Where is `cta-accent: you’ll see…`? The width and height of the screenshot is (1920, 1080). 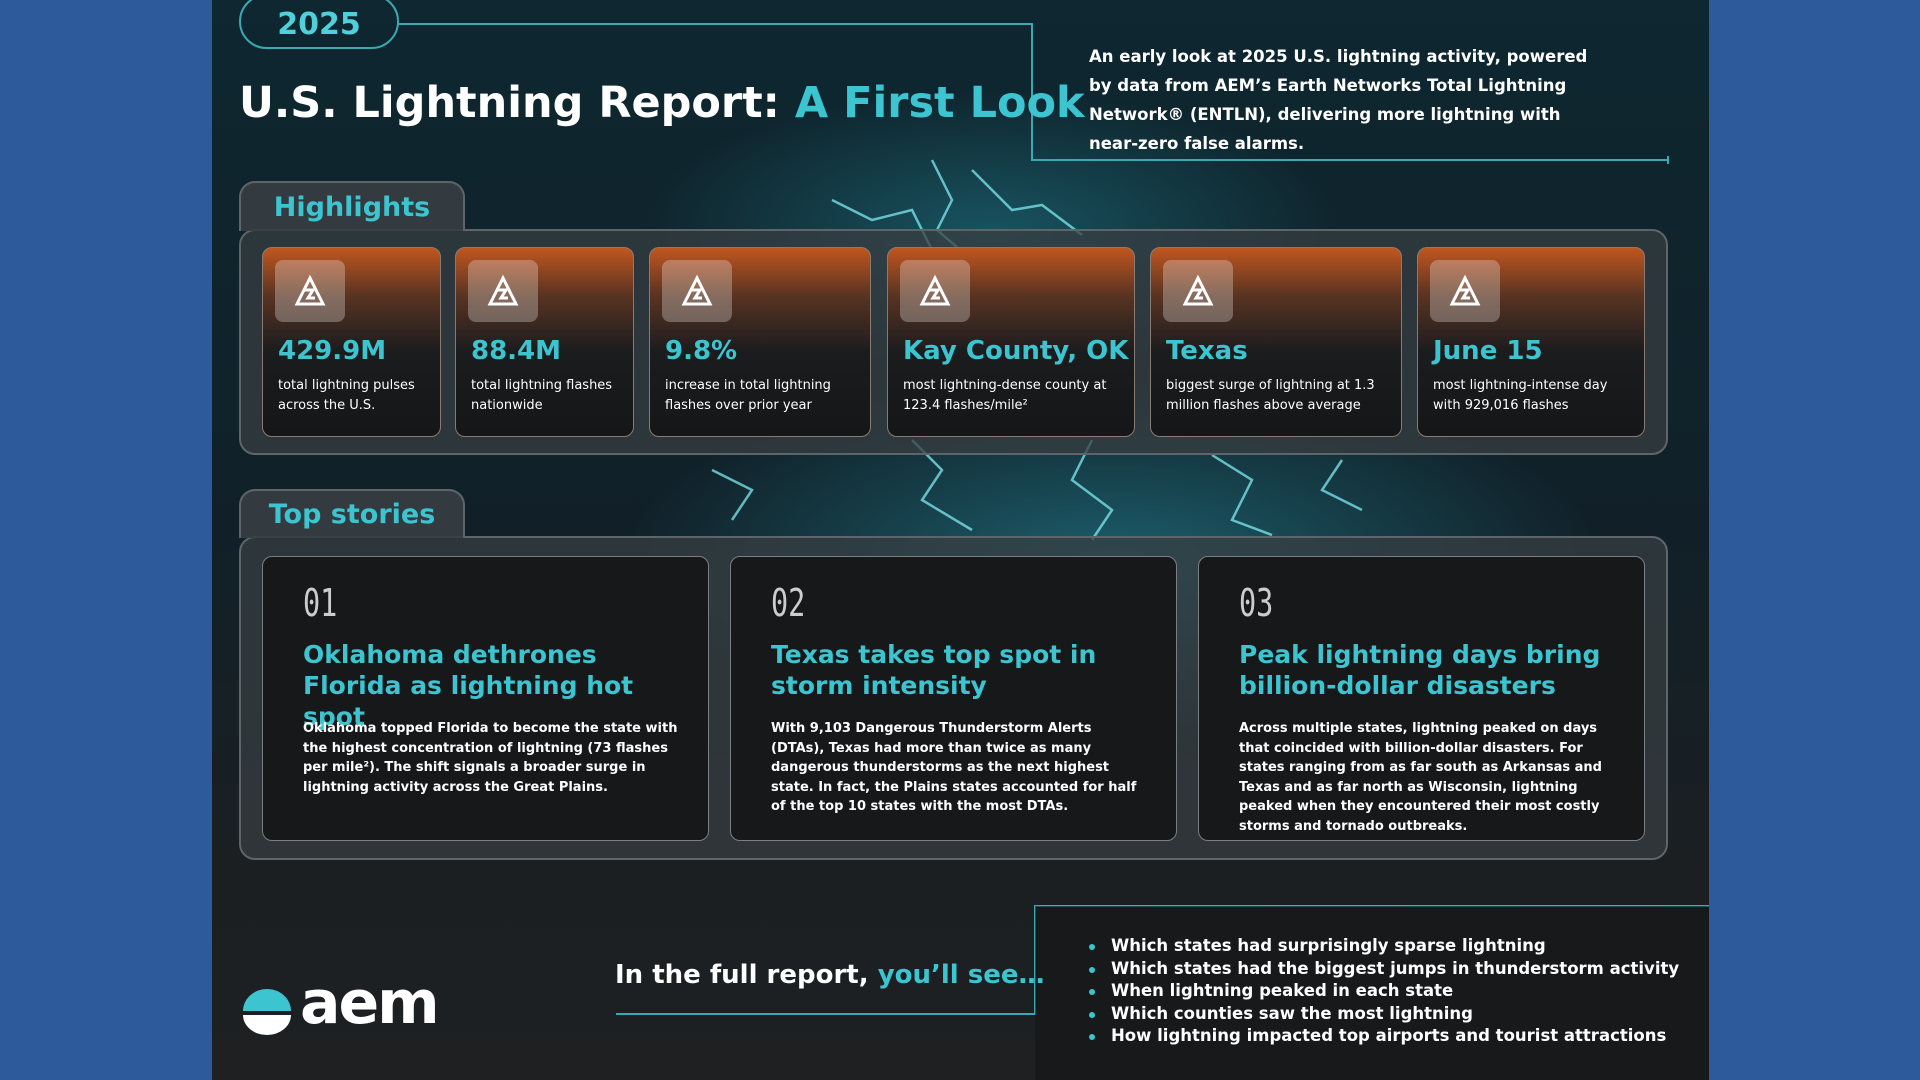 cta-accent: you’ll see… is located at coordinates (961, 975).